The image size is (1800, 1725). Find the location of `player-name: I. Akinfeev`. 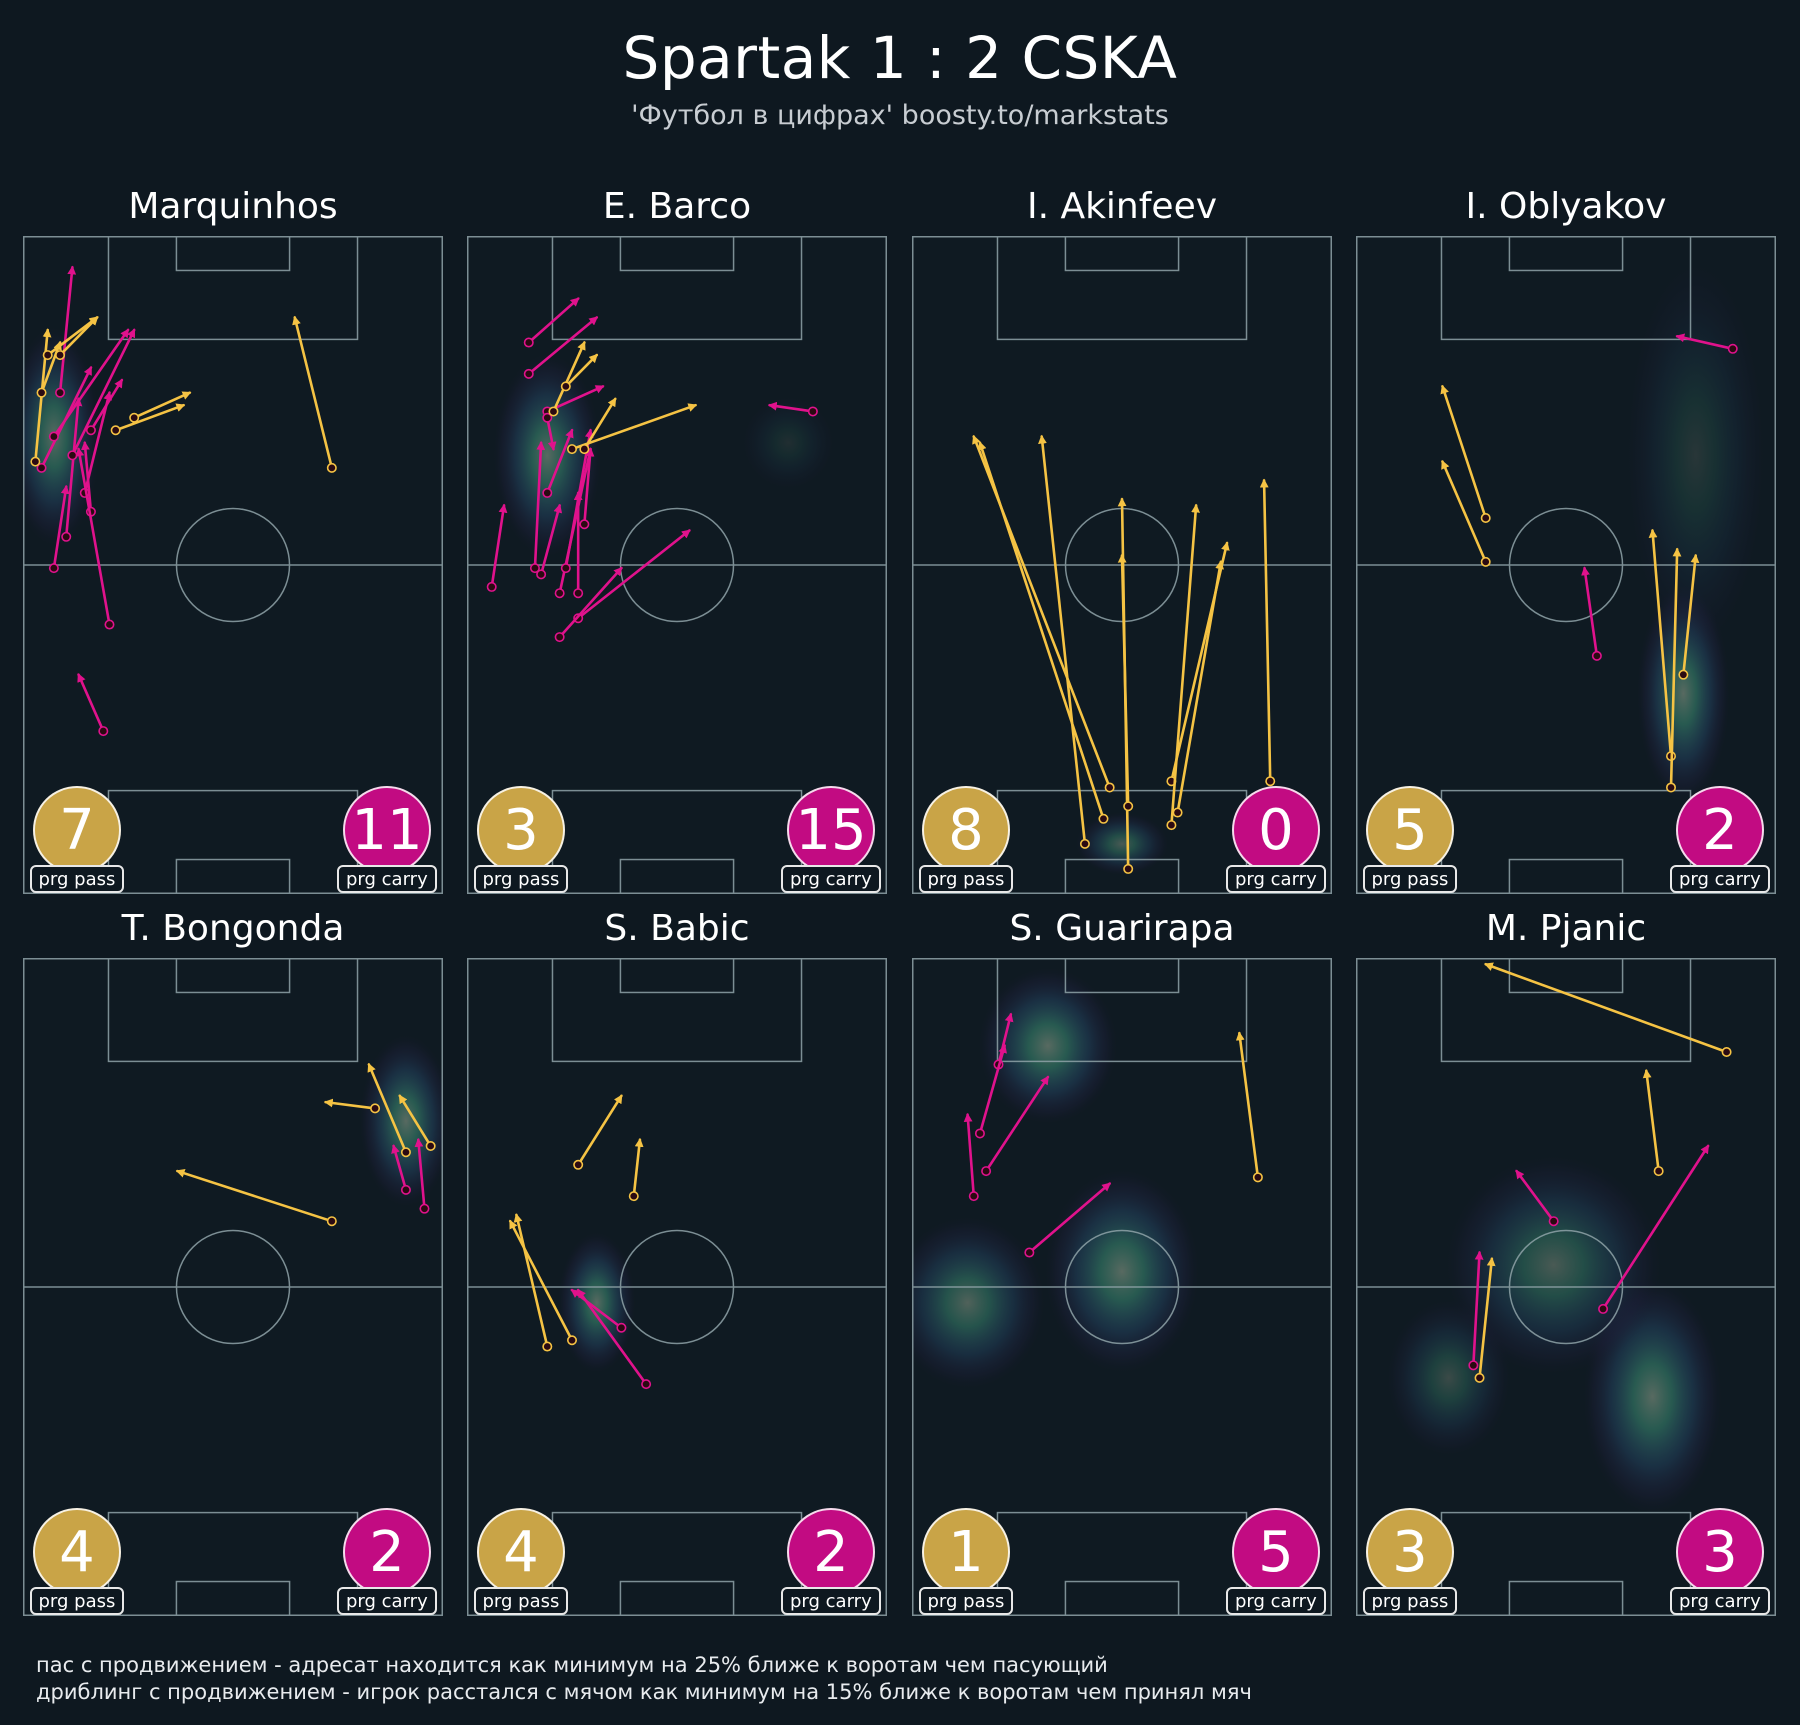

player-name: I. Akinfeev is located at coordinates (1122, 206).